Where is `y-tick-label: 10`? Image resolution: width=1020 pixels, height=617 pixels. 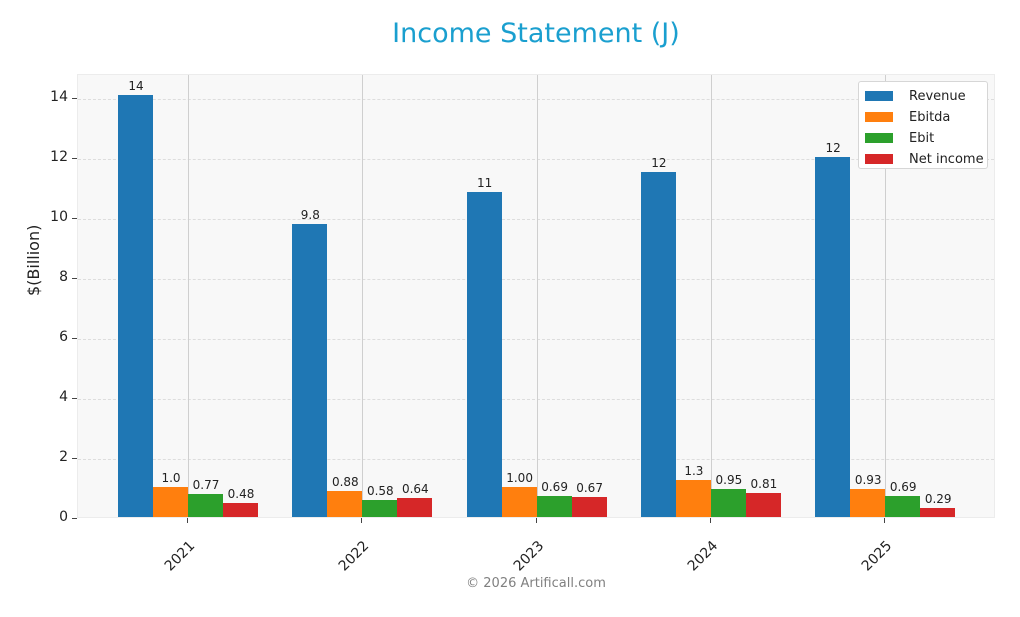
y-tick-label: 10 is located at coordinates (59, 217).